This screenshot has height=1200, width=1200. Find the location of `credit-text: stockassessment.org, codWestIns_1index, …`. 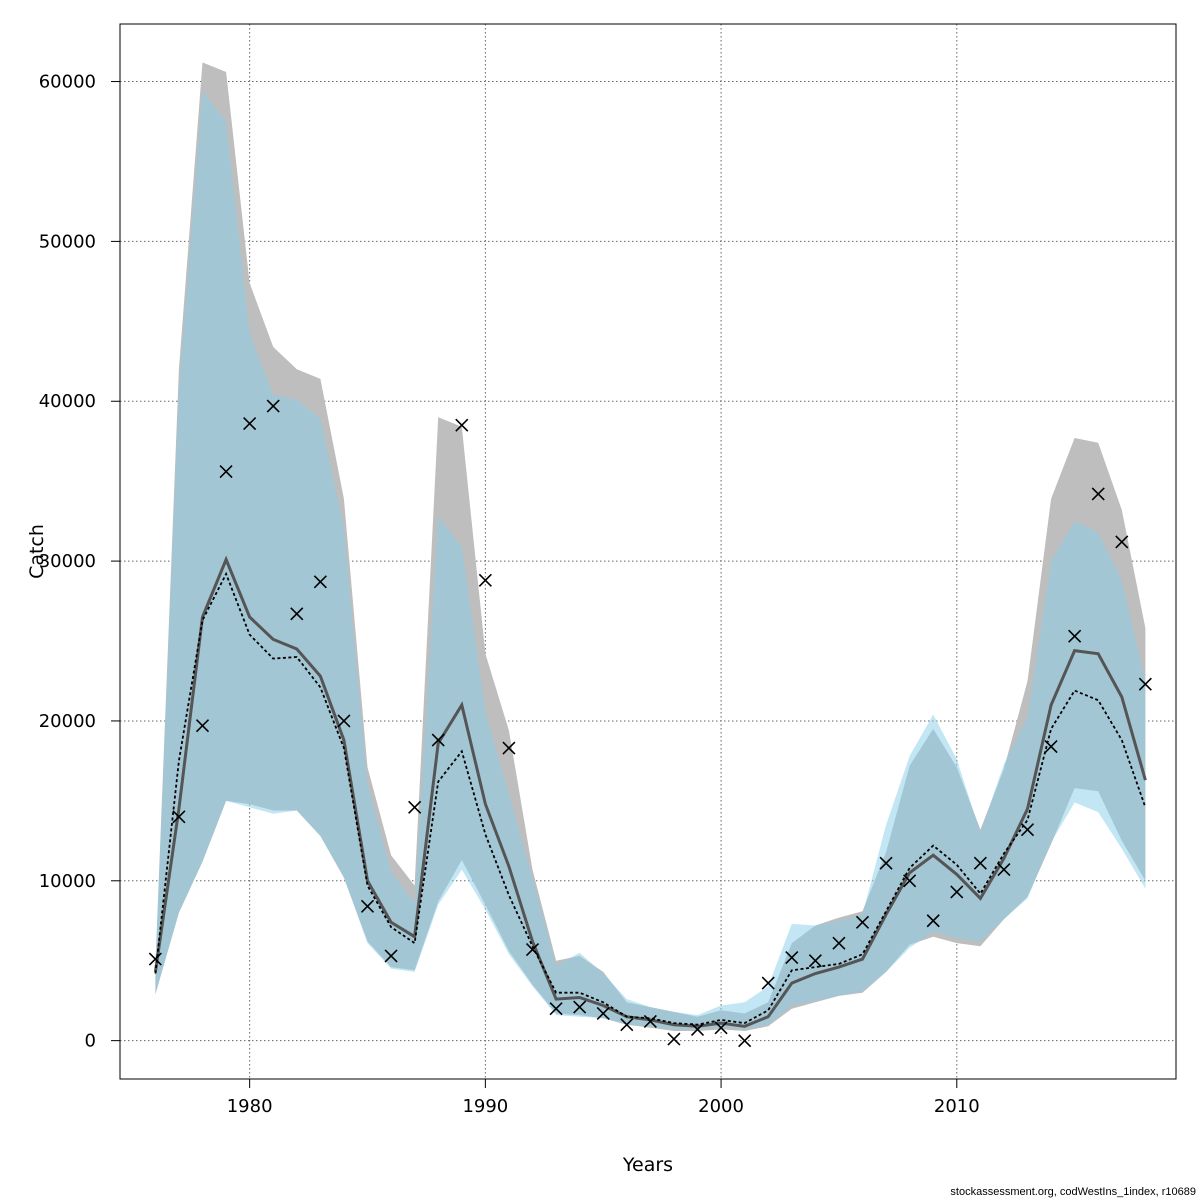

credit-text: stockassessment.org, codWestIns_1index, … is located at coordinates (1073, 1192).